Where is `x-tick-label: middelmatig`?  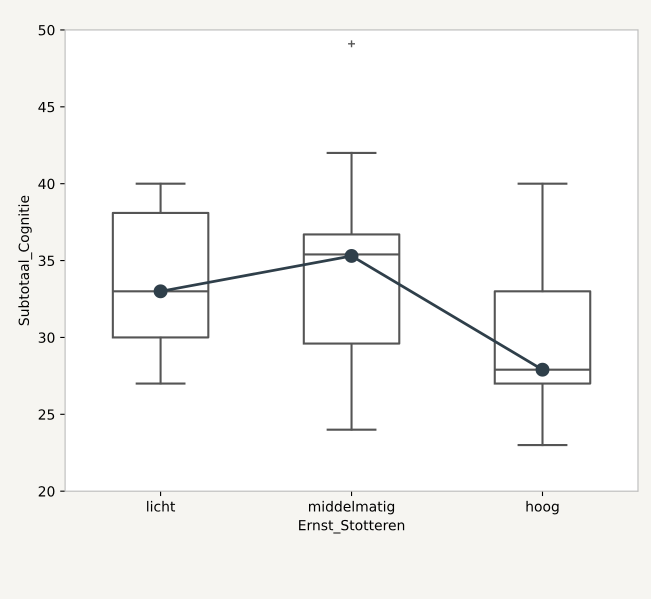
x-tick-label: middelmatig is located at coordinates (351, 507).